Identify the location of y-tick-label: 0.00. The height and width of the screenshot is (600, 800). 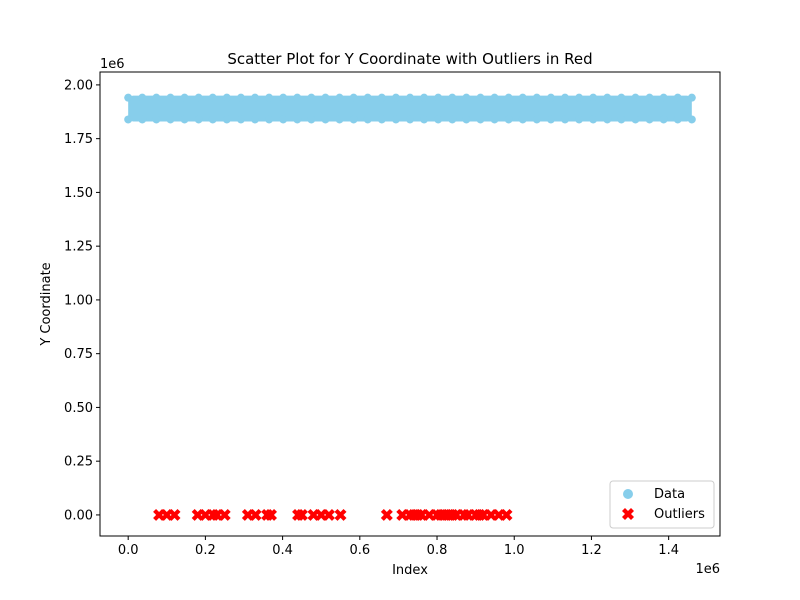
(78, 515).